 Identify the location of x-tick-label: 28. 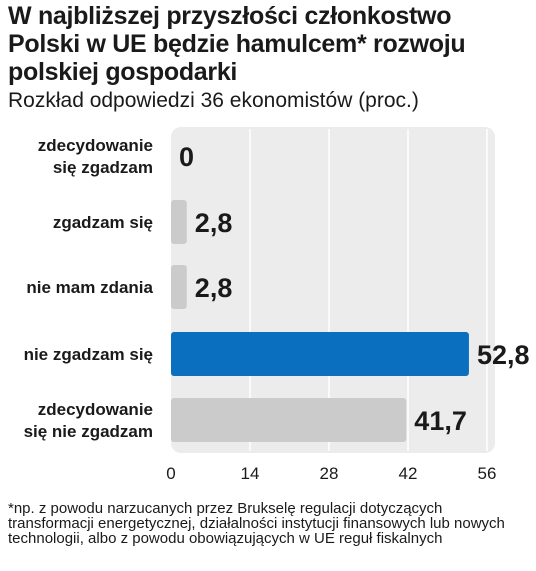
(329, 473).